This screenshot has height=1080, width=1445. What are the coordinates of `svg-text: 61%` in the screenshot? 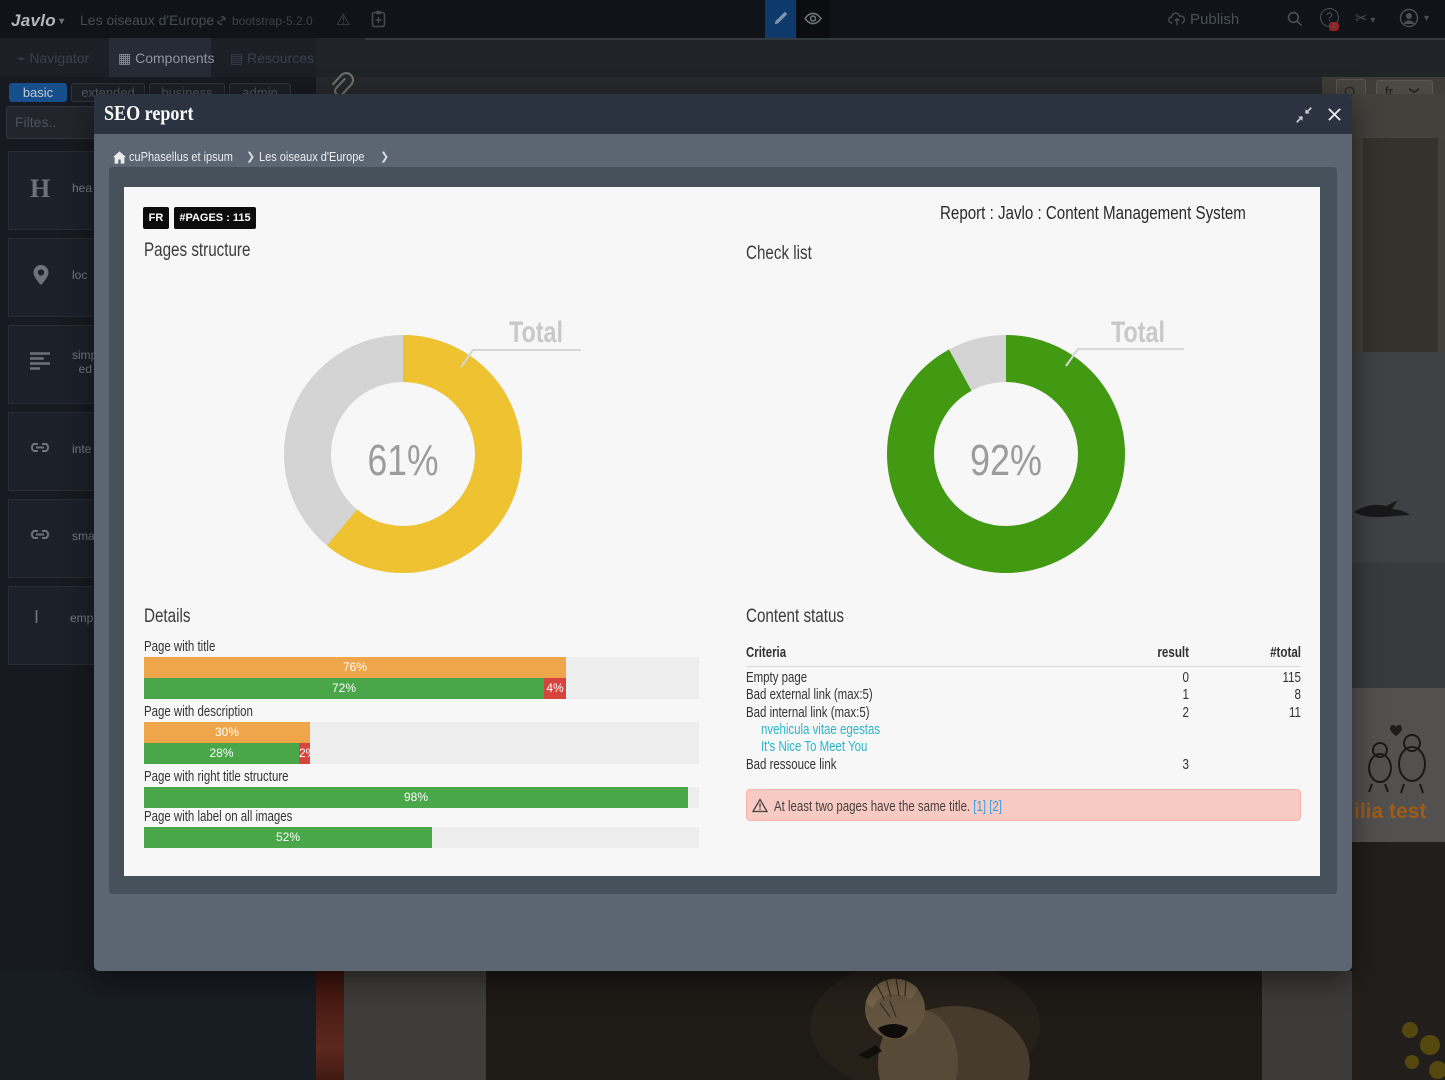 It's located at (403, 461).